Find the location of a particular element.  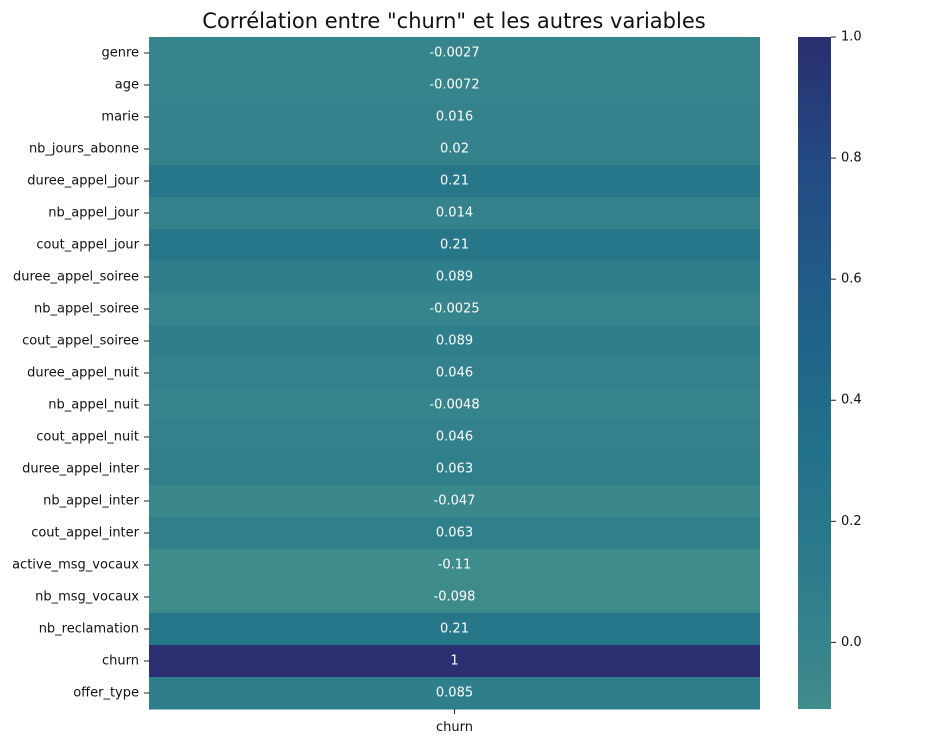

cell-value-label: -0.11 is located at coordinates (455, 565).